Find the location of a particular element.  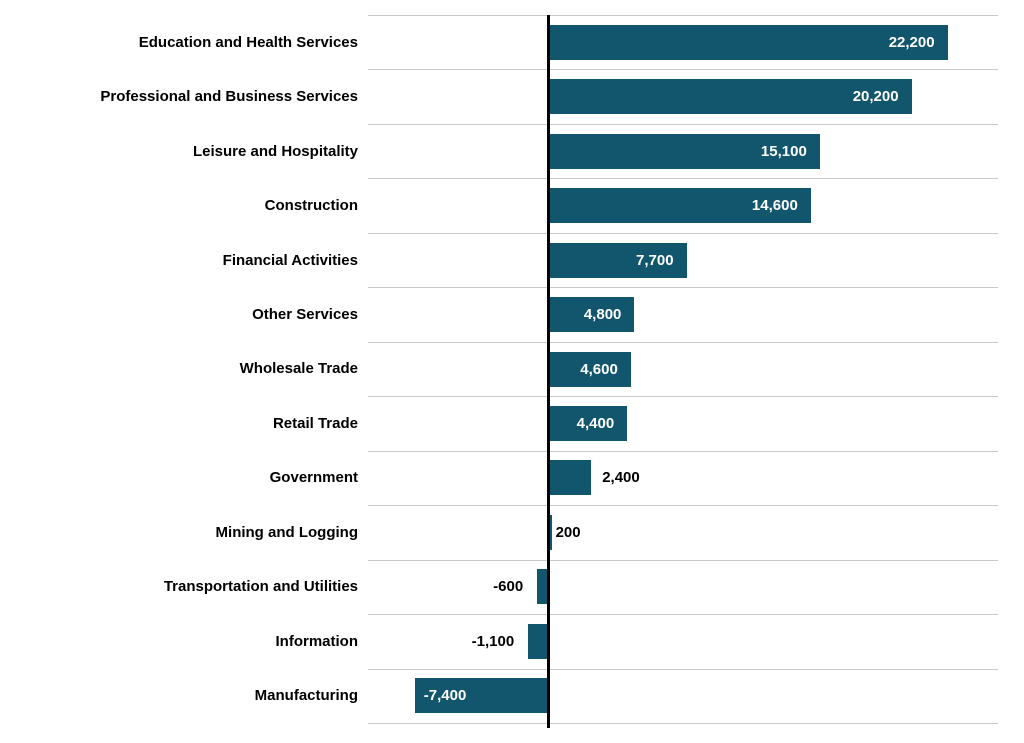

value-label: 4,400 is located at coordinates (595, 423).